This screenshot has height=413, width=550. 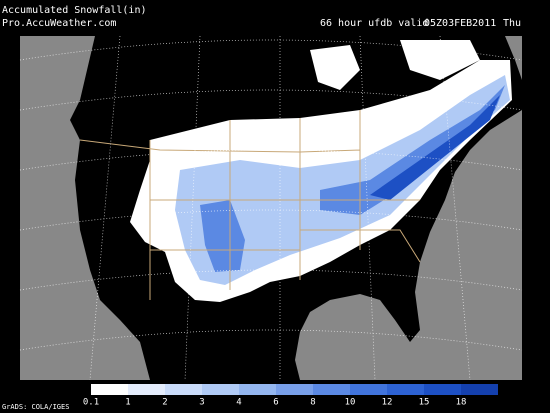 What do you see at coordinates (387, 403) in the screenshot?
I see `legend-label: 12` at bounding box center [387, 403].